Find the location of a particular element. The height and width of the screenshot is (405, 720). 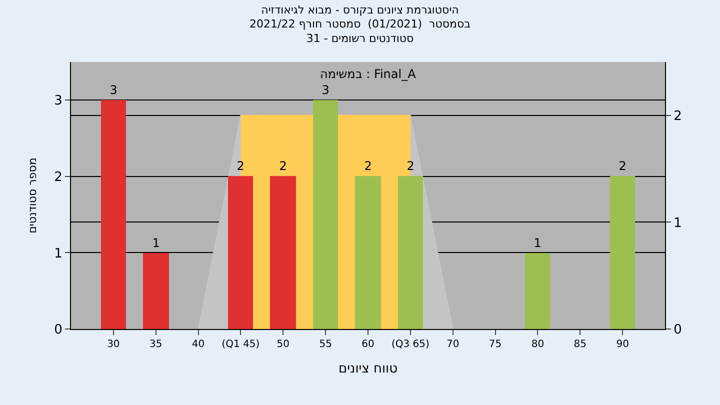

x-tick-label: 70 is located at coordinates (453, 344).